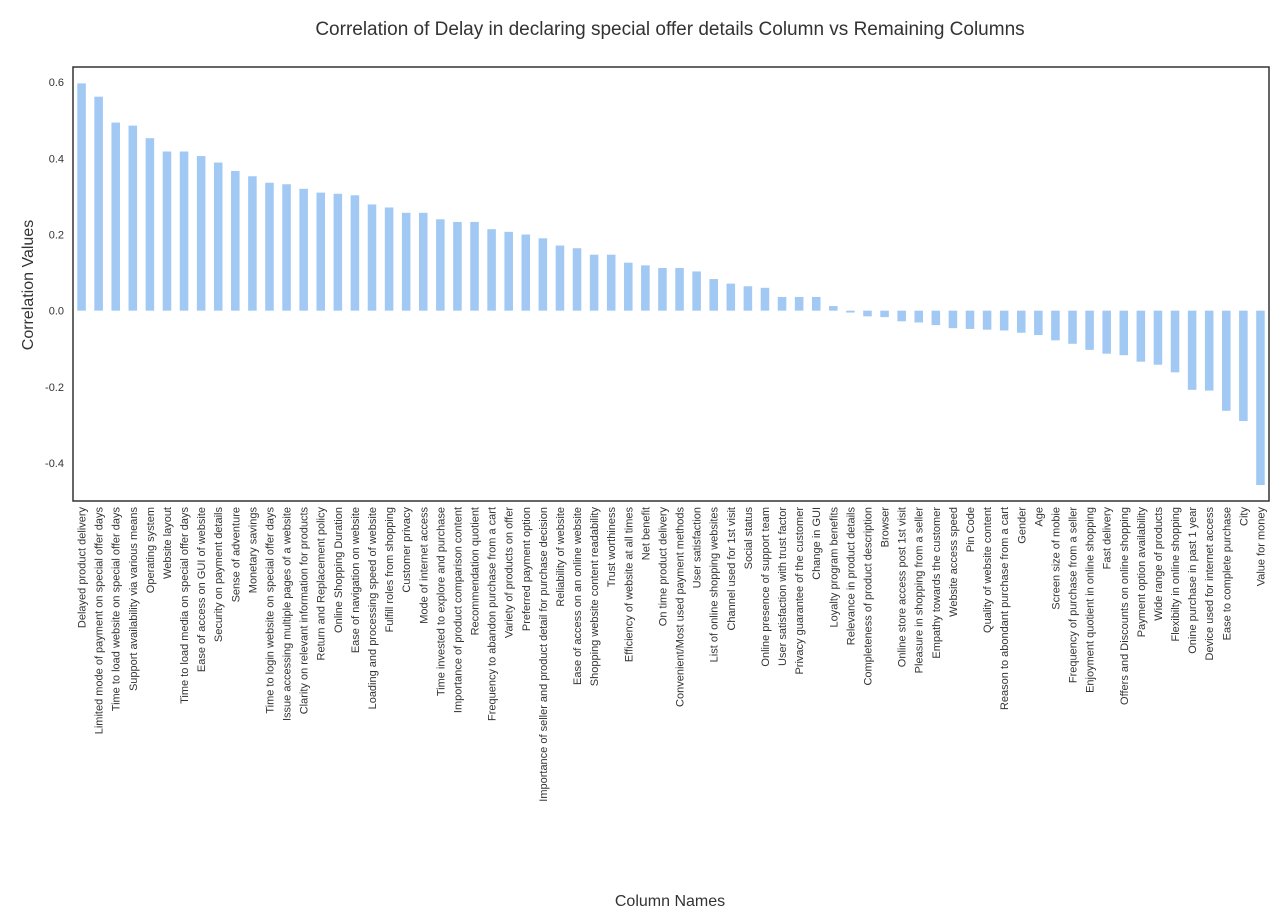 The image size is (1282, 922). I want to click on x-tick-label: Sense of adventure, so click(236, 554).